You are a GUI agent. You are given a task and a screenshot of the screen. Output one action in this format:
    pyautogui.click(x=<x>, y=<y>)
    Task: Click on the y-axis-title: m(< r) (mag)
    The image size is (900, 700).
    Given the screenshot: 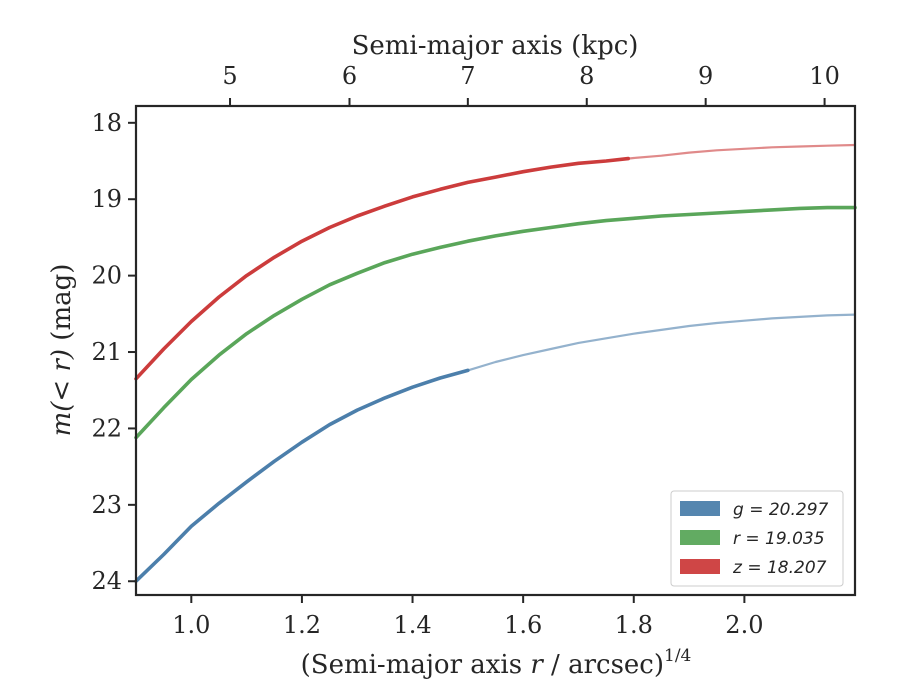 What is the action you would take?
    pyautogui.click(x=62, y=350)
    